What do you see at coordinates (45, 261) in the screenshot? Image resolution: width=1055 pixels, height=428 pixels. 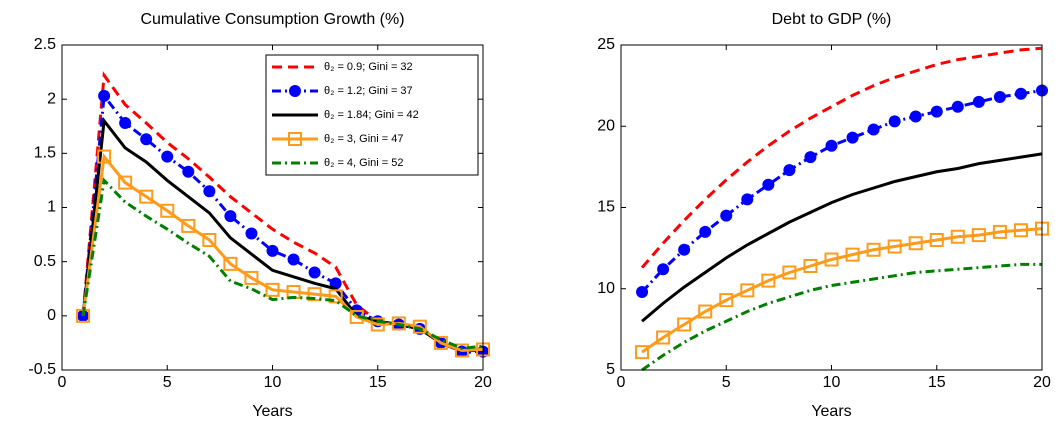 I see `y-tick-label: 0.5` at bounding box center [45, 261].